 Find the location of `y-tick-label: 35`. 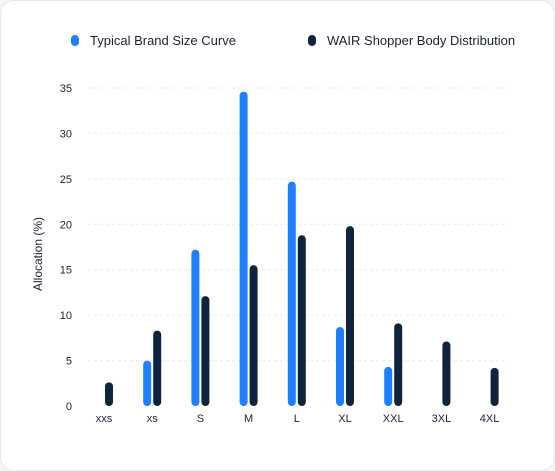

y-tick-label: 35 is located at coordinates (66, 89).